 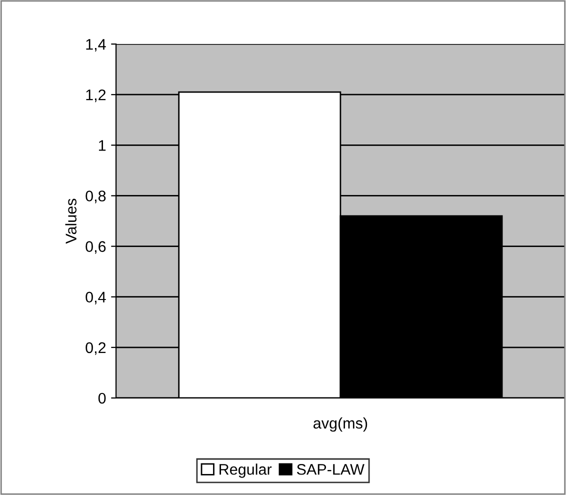 I want to click on y-tick-label: 0,2, so click(x=96, y=348).